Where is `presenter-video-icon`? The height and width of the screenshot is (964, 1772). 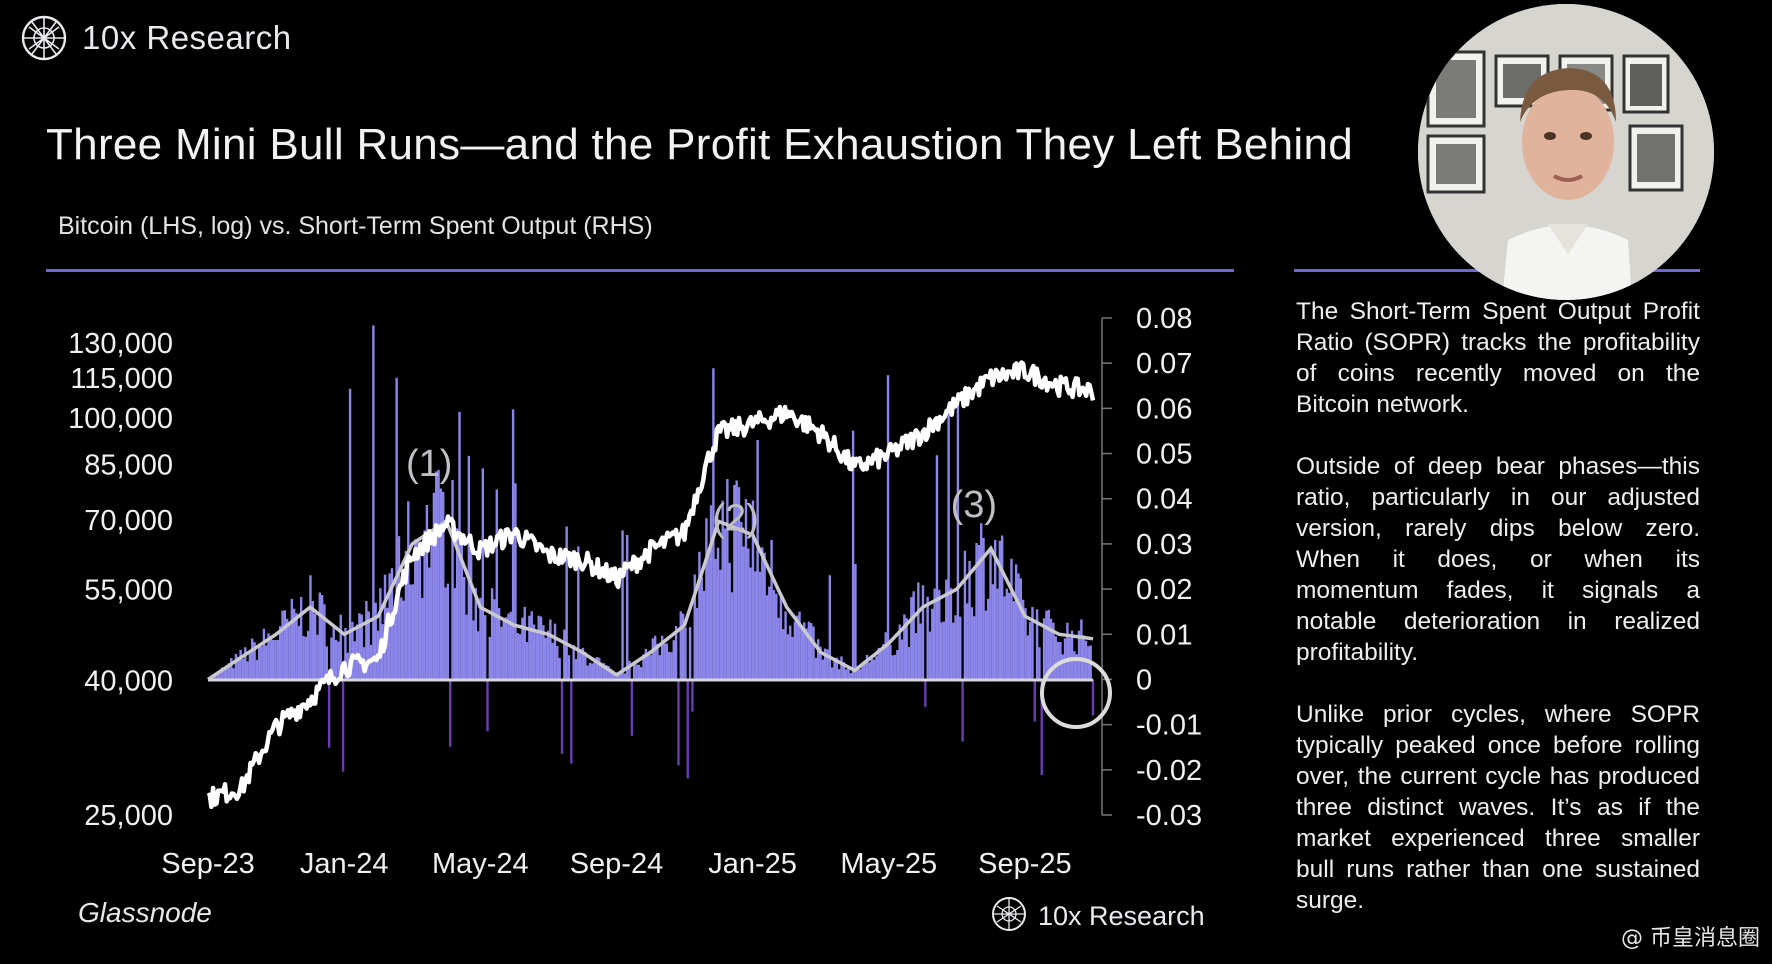
presenter-video-icon is located at coordinates (1566, 152).